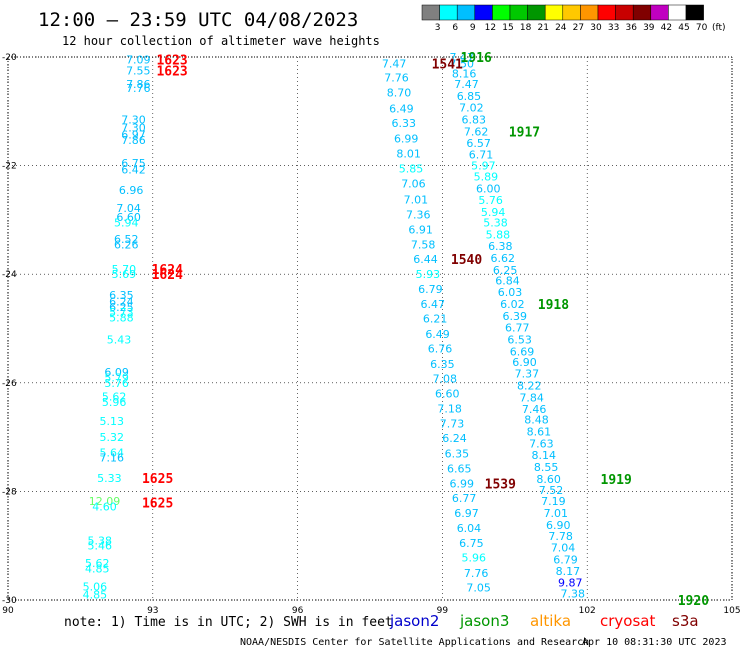 This screenshot has width=740, height=650. What do you see at coordinates (440, 349) in the screenshot?
I see `wave-height-value: 6.76` at bounding box center [440, 349].